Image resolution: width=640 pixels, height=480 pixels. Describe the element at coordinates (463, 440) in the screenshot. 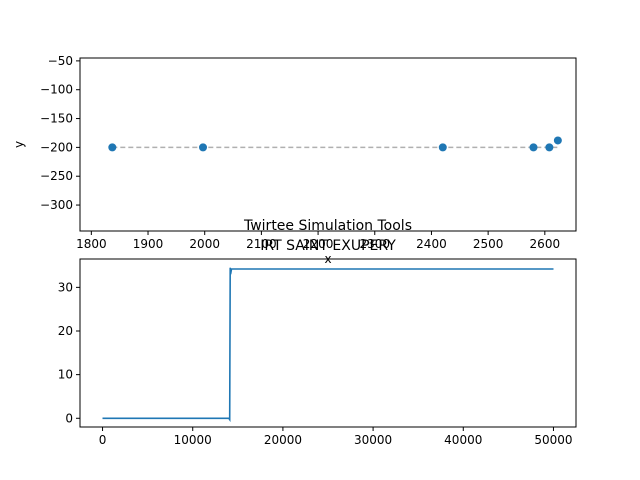

I see `bottom-x-tick-label: 40000` at that location.